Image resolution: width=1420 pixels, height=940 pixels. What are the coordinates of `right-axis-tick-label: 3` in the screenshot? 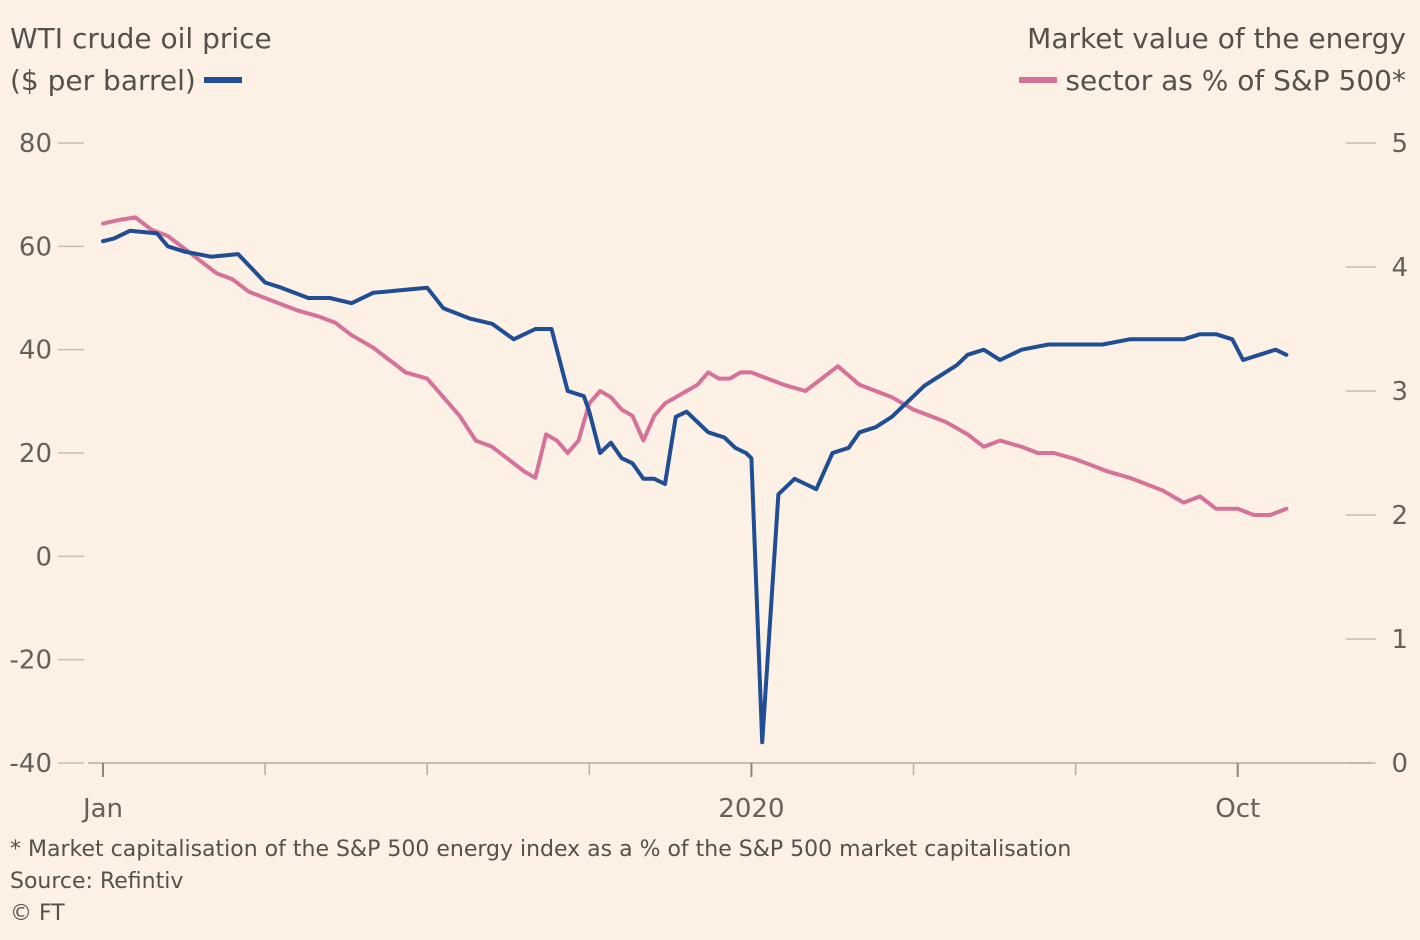 It's located at (1399, 392).